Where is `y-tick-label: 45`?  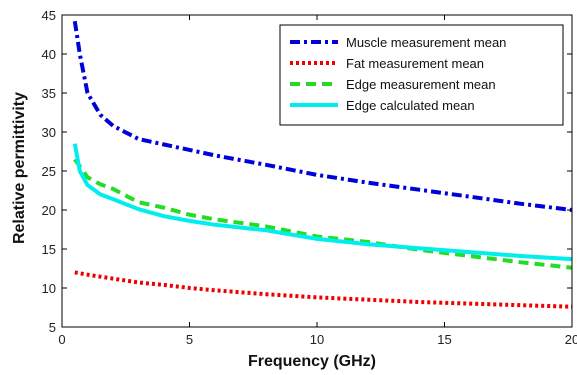 y-tick-label: 45 is located at coordinates (49, 15).